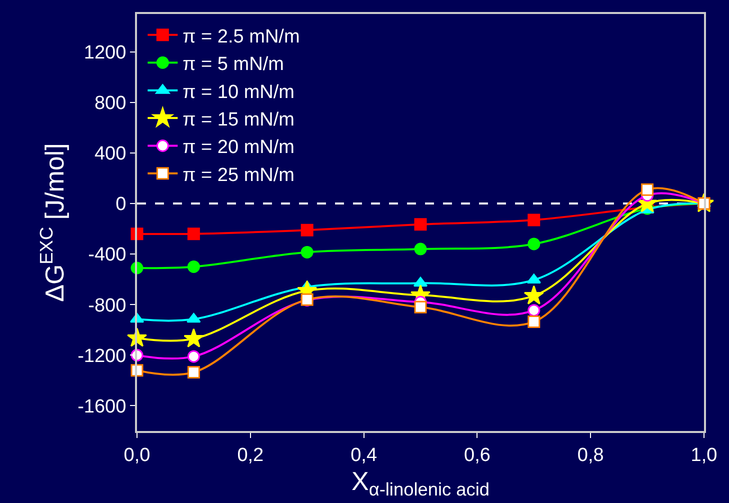 The height and width of the screenshot is (503, 729). I want to click on y-tick-label: 400, so click(110, 154).